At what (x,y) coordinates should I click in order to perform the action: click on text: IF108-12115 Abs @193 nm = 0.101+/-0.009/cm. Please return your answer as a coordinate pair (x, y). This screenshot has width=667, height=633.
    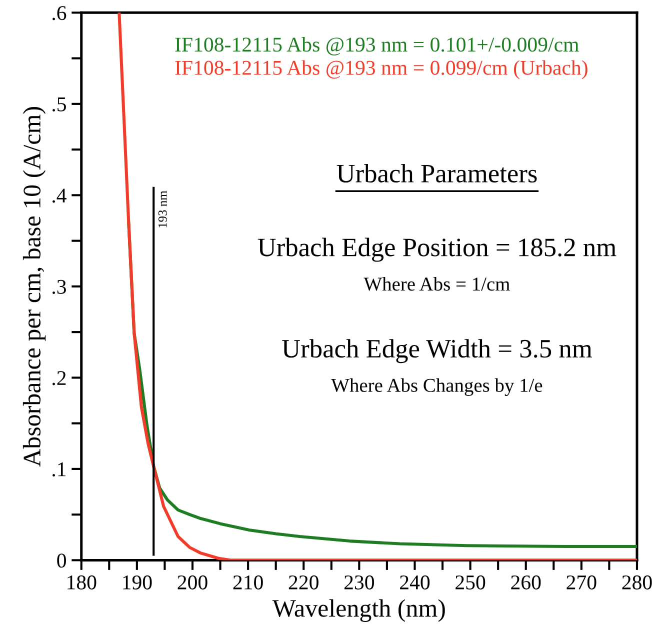
    Looking at the image, I should click on (377, 46).